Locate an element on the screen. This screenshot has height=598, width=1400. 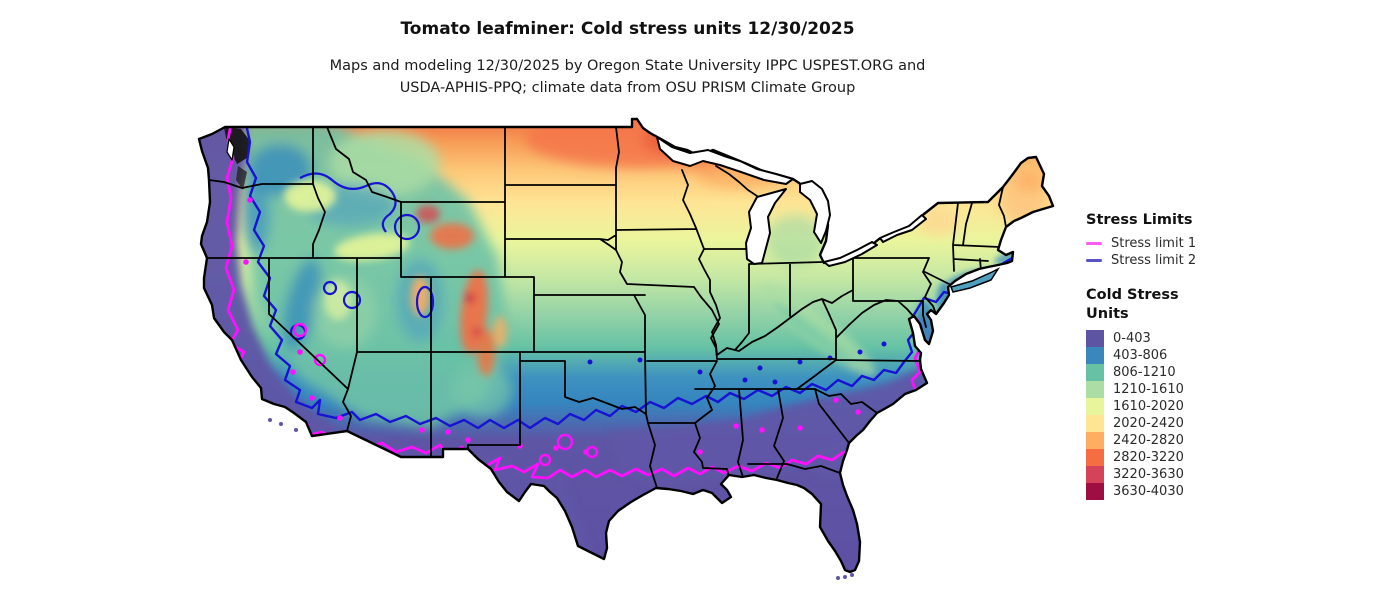
lake-ontario is located at coordinates (903, 228).